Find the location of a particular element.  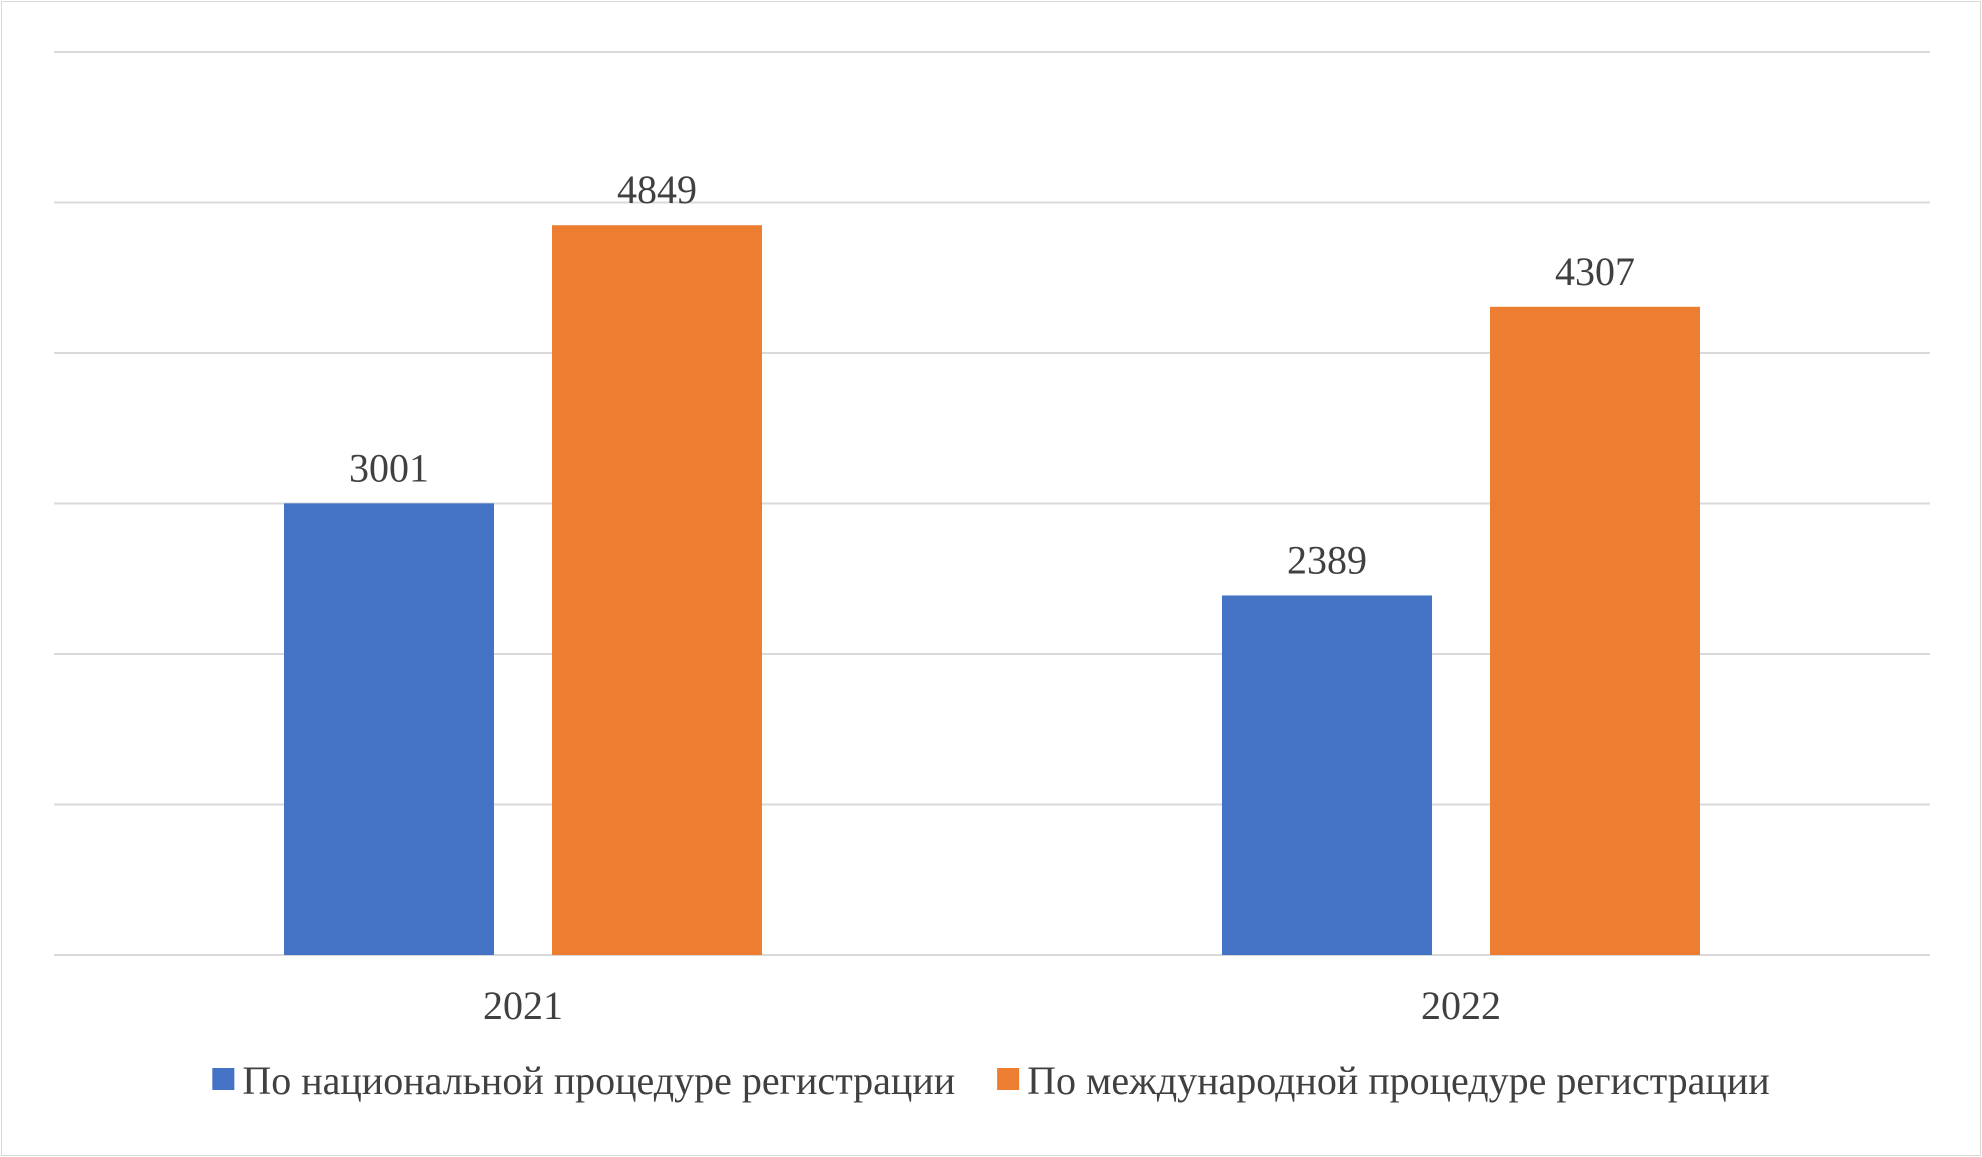

x-tick-label-2022: 2022 is located at coordinates (1461, 1005).